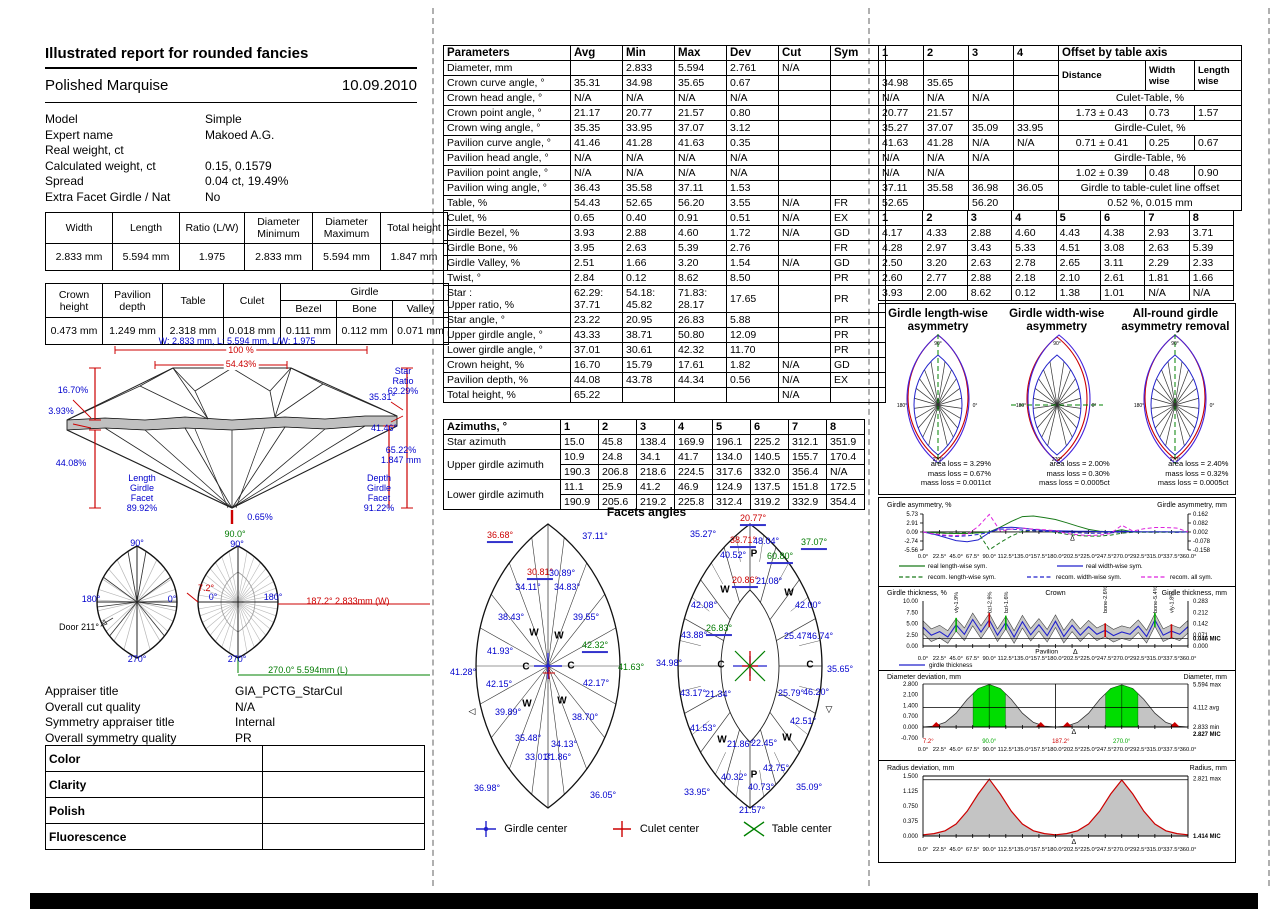 This screenshot has width=1286, height=909. I want to click on svg-text: recom. length-wise sym., so click(962, 577).